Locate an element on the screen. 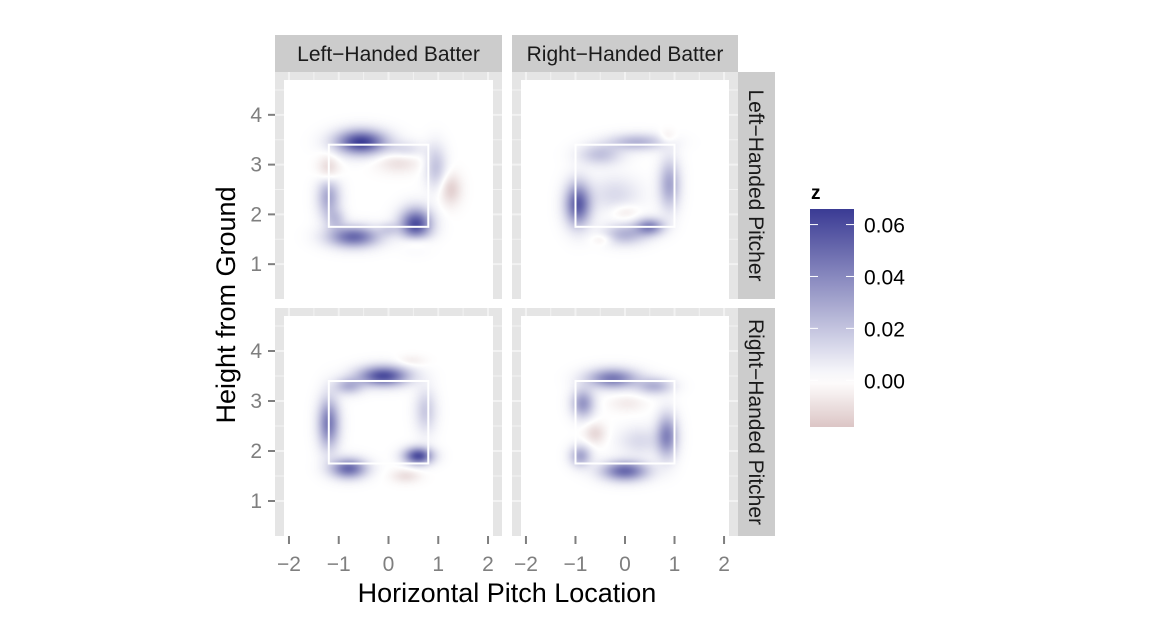 The height and width of the screenshot is (630, 1170). column-strip-label: Right−Handed Batter is located at coordinates (625, 54).